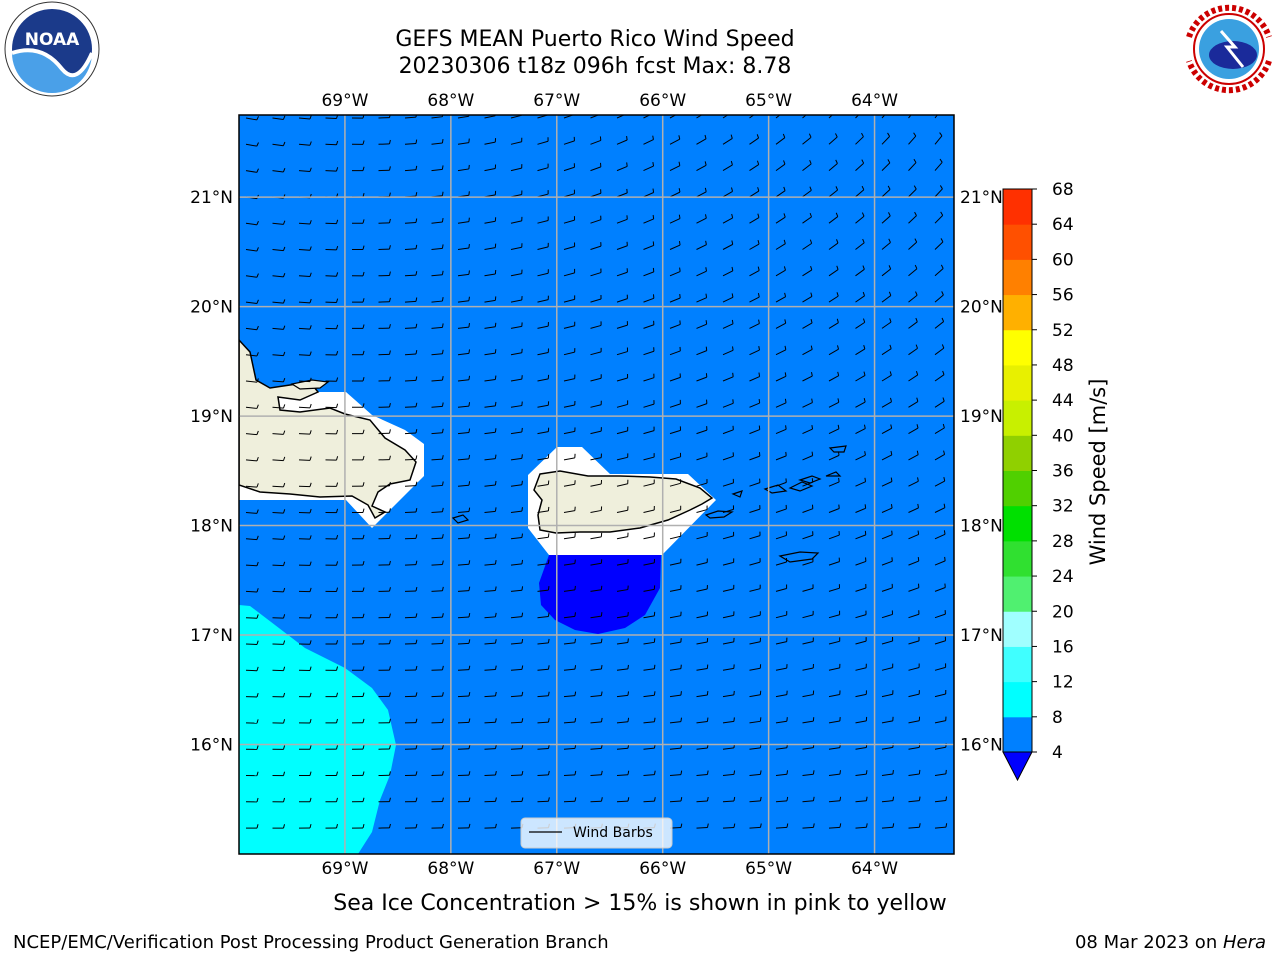 This screenshot has width=1280, height=960. What do you see at coordinates (609, 869) in the screenshot?
I see `longitude-labels-bottom: 69°W 68°W 67°W 66°W 65°W 64°W` at bounding box center [609, 869].